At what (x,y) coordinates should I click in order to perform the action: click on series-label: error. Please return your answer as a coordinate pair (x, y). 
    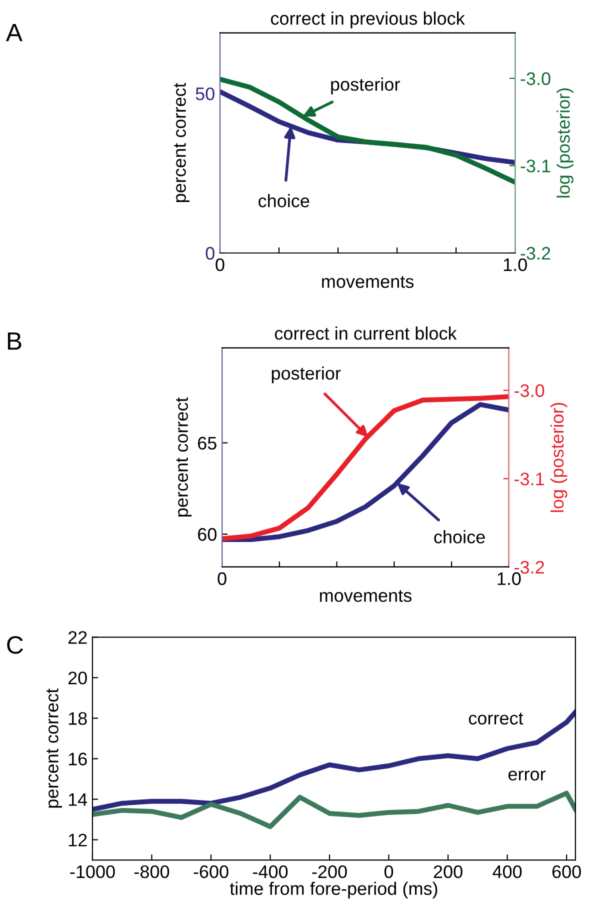
    Looking at the image, I should click on (527, 775).